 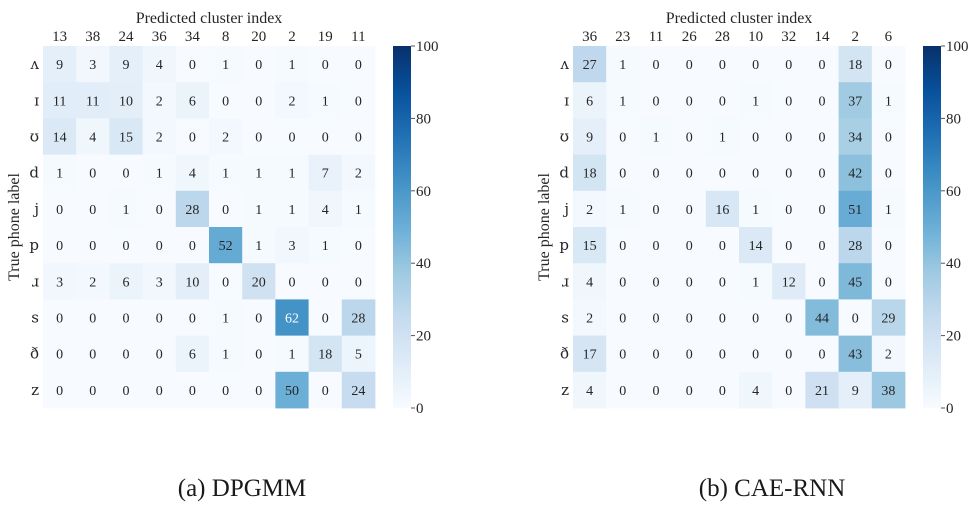 I want to click on dpgmm-x-tick-label: 24, so click(x=127, y=37).